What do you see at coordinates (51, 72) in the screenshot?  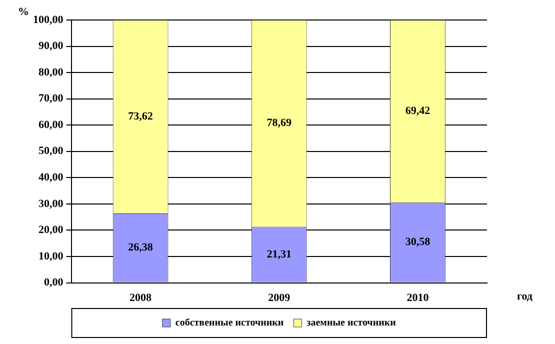 I see `y-tick-label: 80,00` at bounding box center [51, 72].